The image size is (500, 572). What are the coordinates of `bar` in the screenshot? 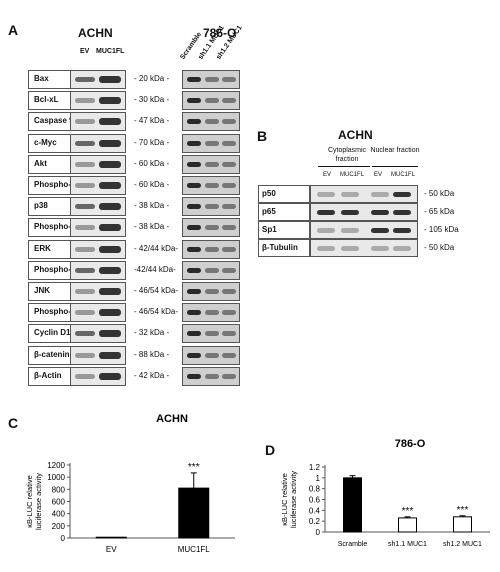 It's located at (194, 513).